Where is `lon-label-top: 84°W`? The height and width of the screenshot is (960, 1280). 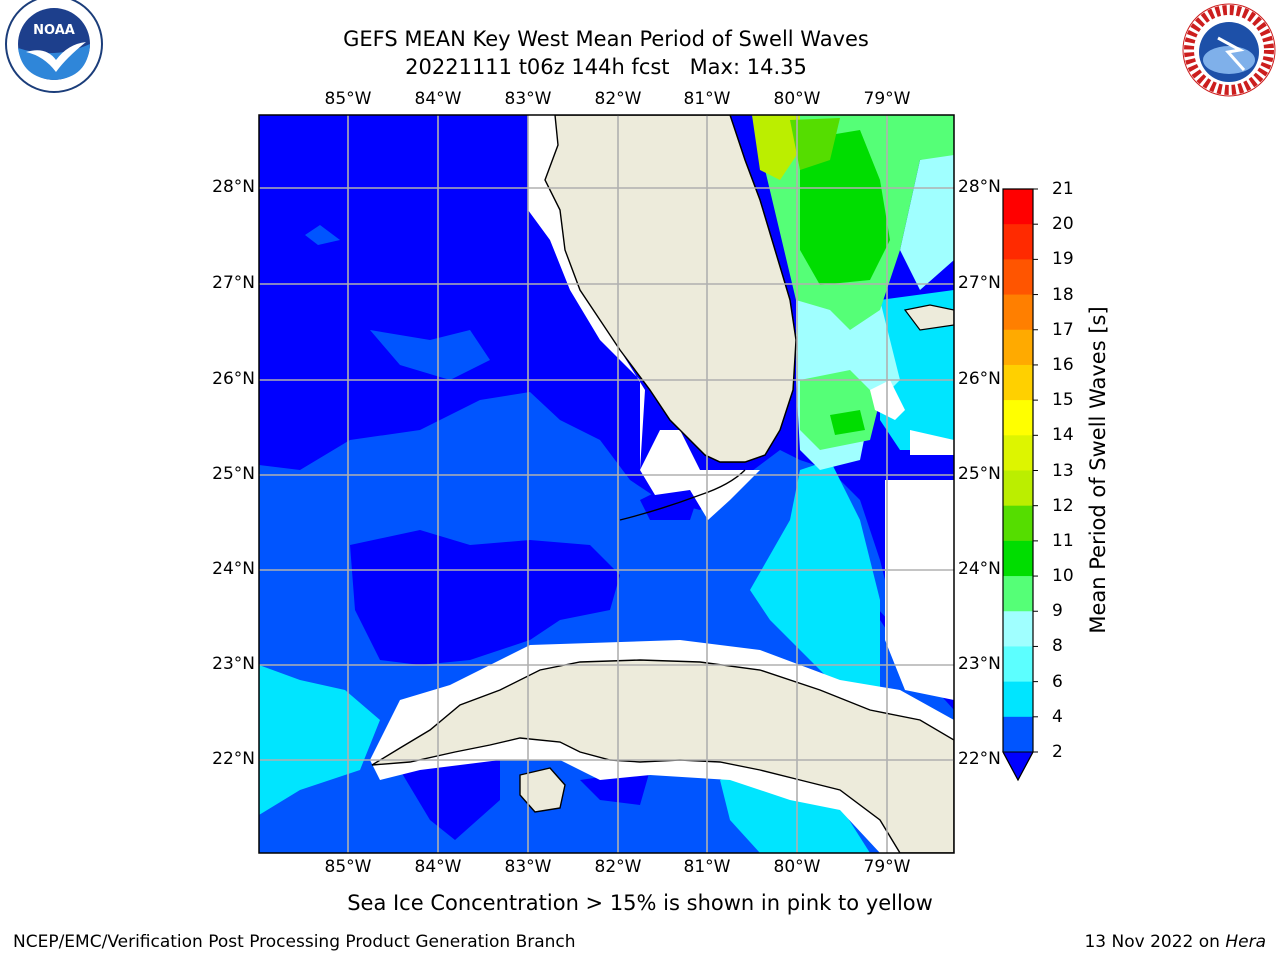 lon-label-top: 84°W is located at coordinates (438, 99).